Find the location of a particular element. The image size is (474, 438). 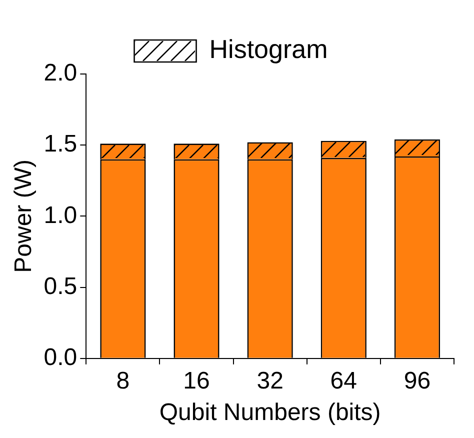

x-tick-label: 8 is located at coordinates (123, 380).